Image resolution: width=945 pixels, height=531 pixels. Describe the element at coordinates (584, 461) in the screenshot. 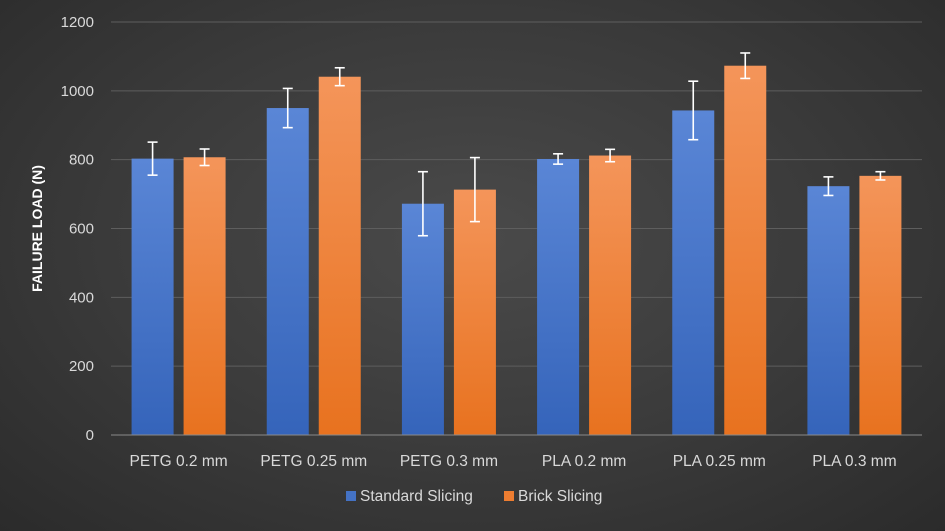

I see `x-category-label: PLA 0.2 mm` at that location.